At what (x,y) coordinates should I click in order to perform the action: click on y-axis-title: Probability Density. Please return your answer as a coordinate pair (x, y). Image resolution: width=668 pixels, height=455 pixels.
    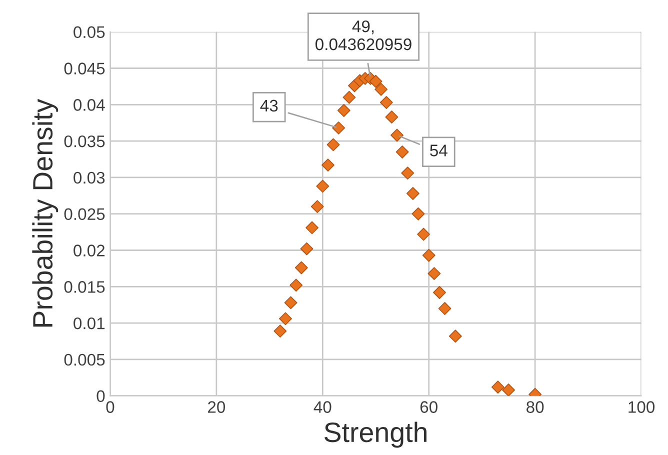
    Looking at the image, I should click on (45, 212).